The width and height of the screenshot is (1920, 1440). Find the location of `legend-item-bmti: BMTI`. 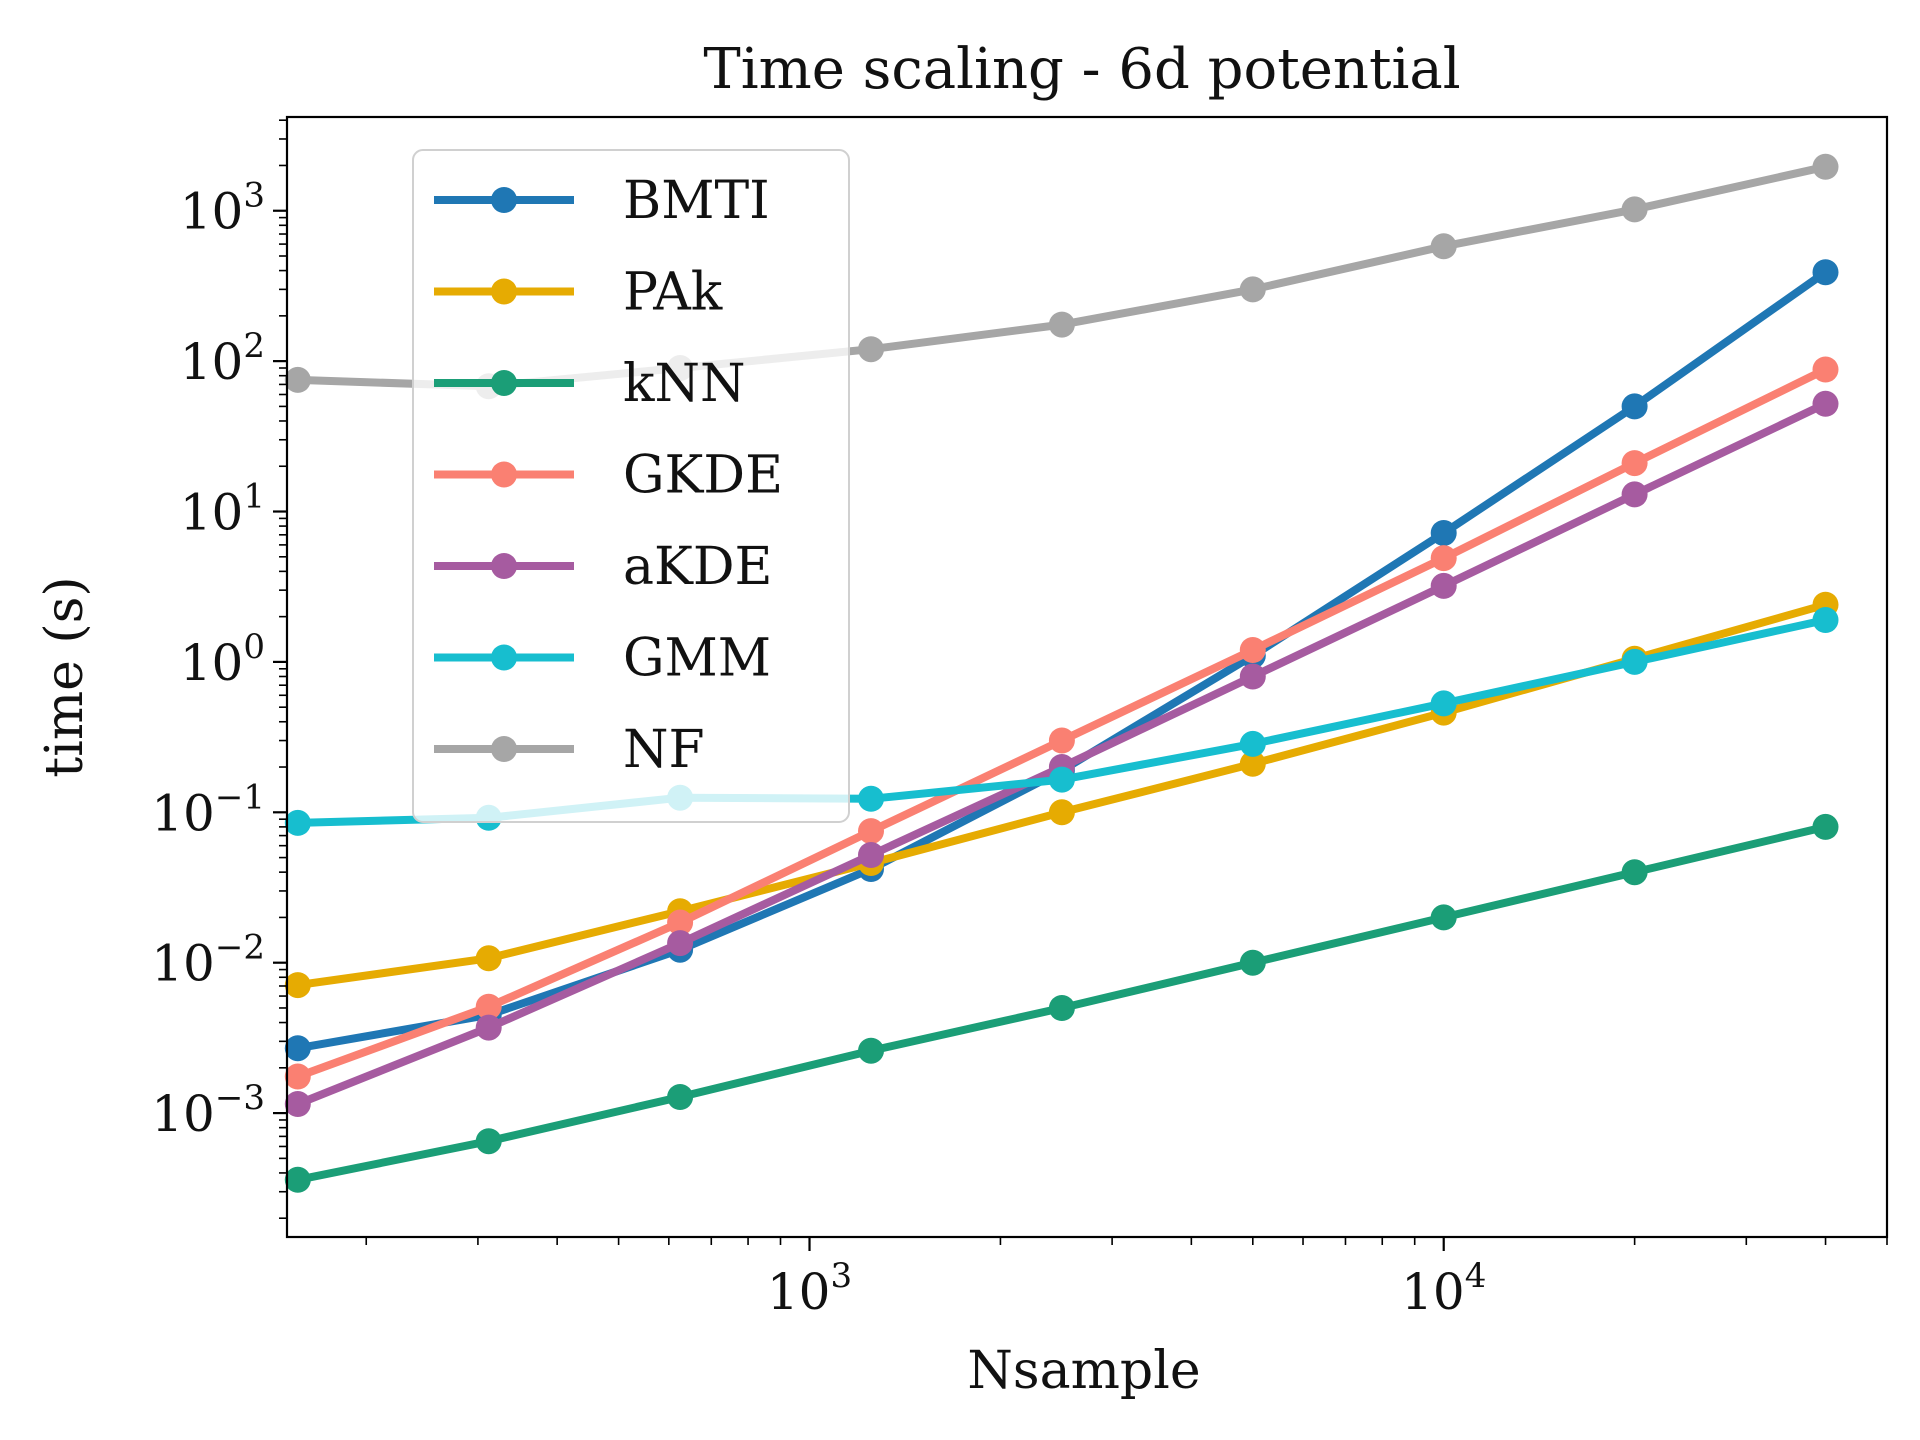

legend-item-bmti: BMTI is located at coordinates (602, 201).